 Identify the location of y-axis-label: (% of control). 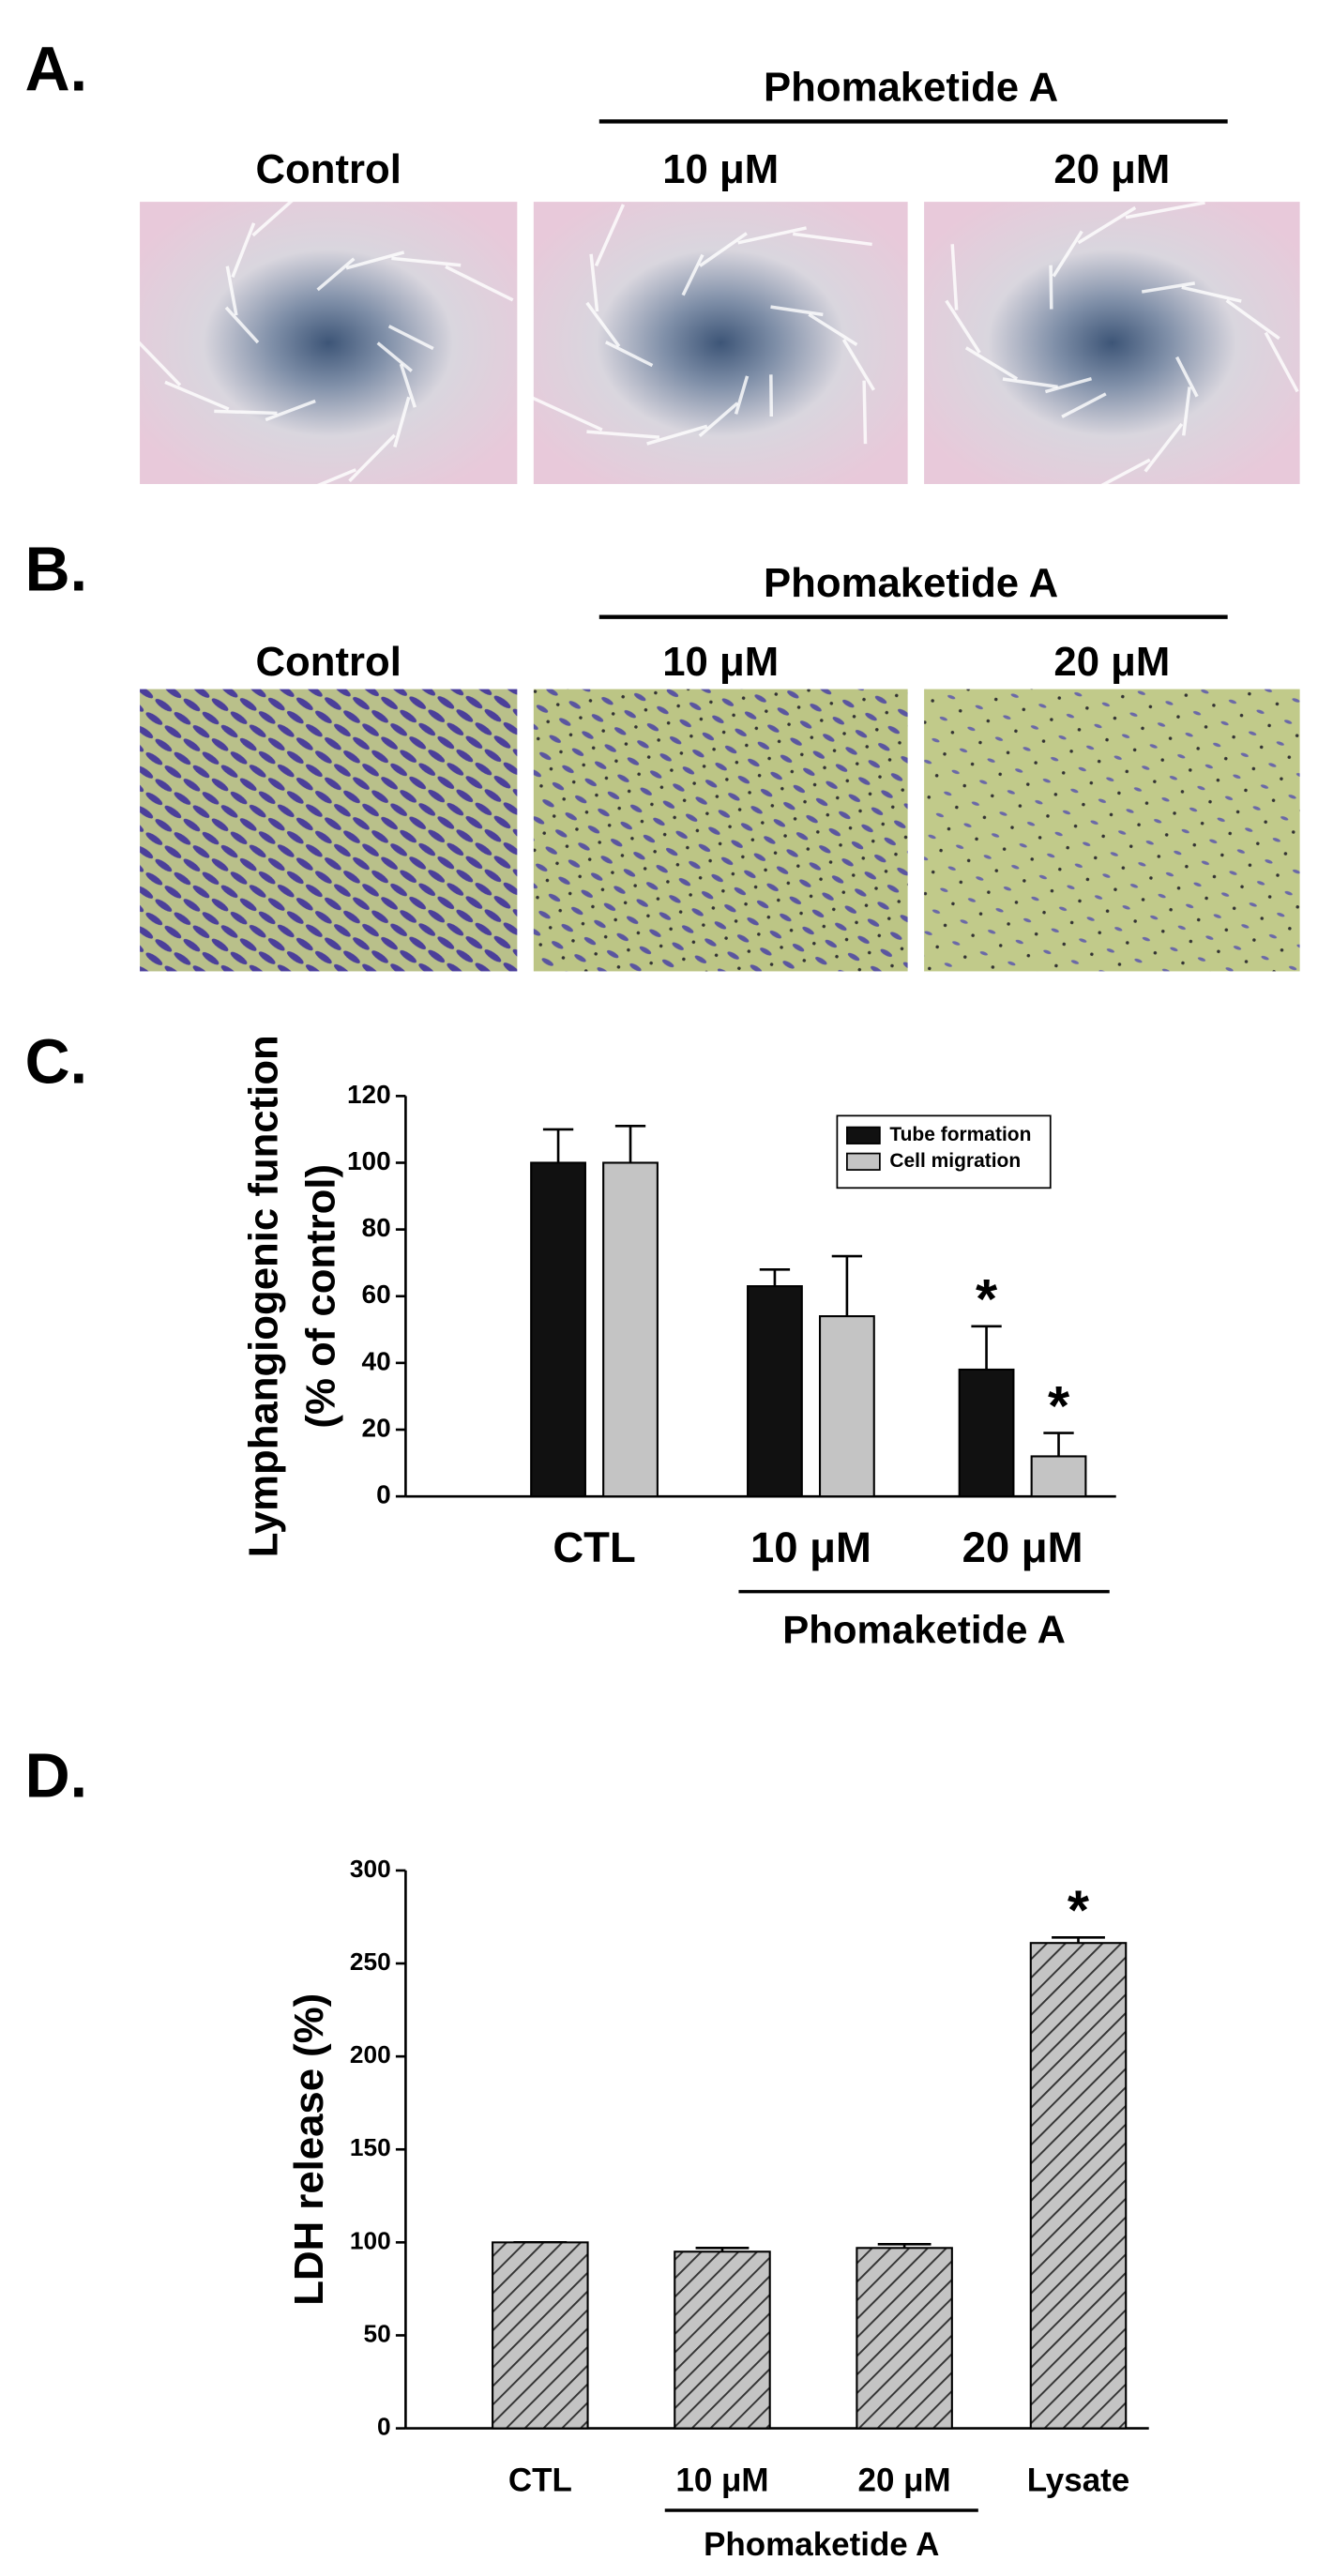
(320, 1297).